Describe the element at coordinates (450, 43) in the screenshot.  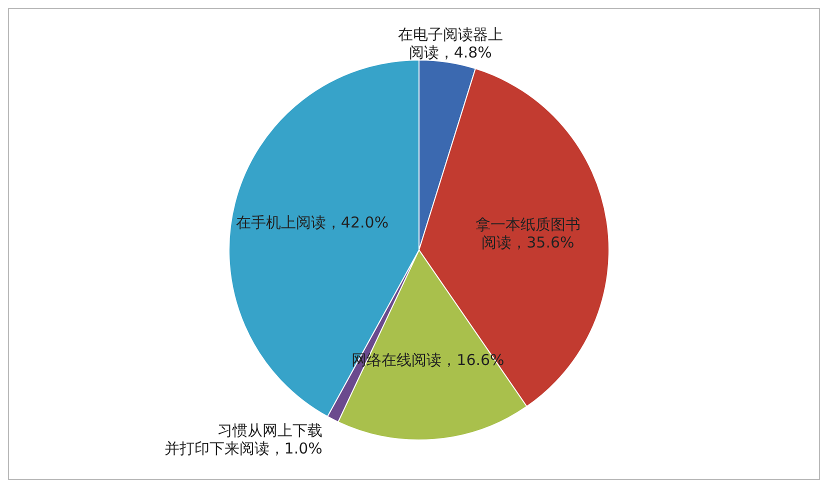
I see `slice-label: 在电子阅读器上阅读，4.8%` at that location.